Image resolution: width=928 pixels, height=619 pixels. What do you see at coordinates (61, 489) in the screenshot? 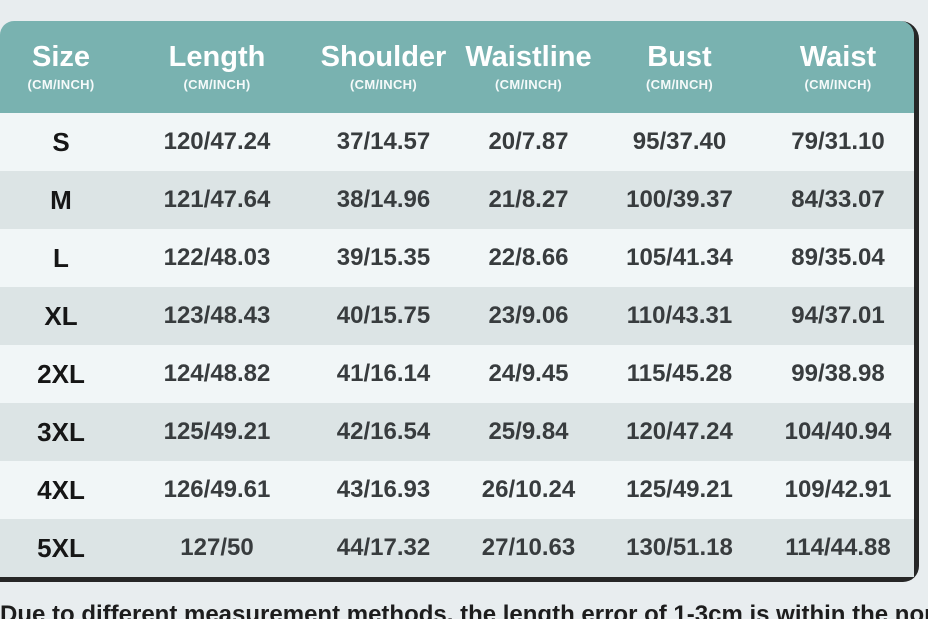
I see `cell-size: 4XL` at bounding box center [61, 489].